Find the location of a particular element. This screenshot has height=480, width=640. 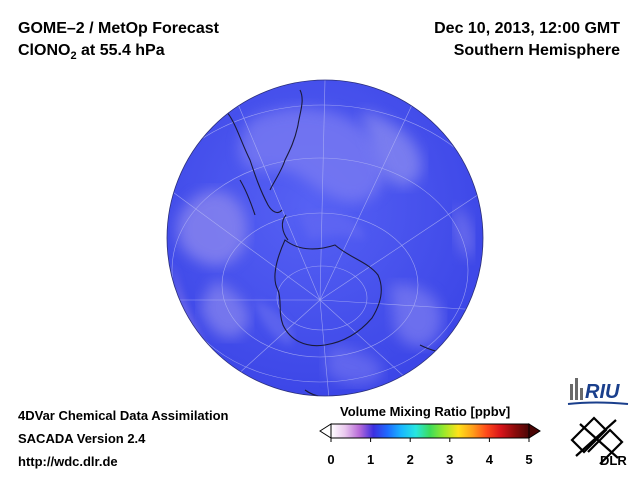

species-level: ClONO2 at 55.4 hPa is located at coordinates (118, 53).